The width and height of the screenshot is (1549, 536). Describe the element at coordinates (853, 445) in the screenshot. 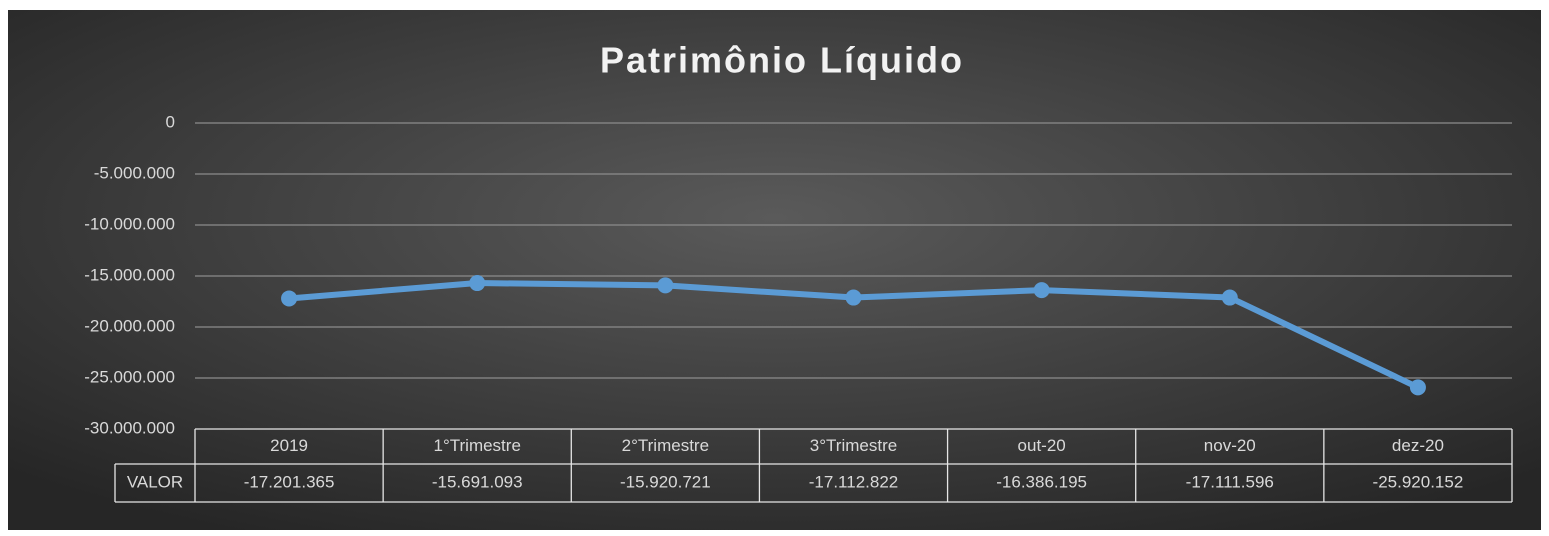

I see `x-tick-label: 3°Trimestre` at that location.